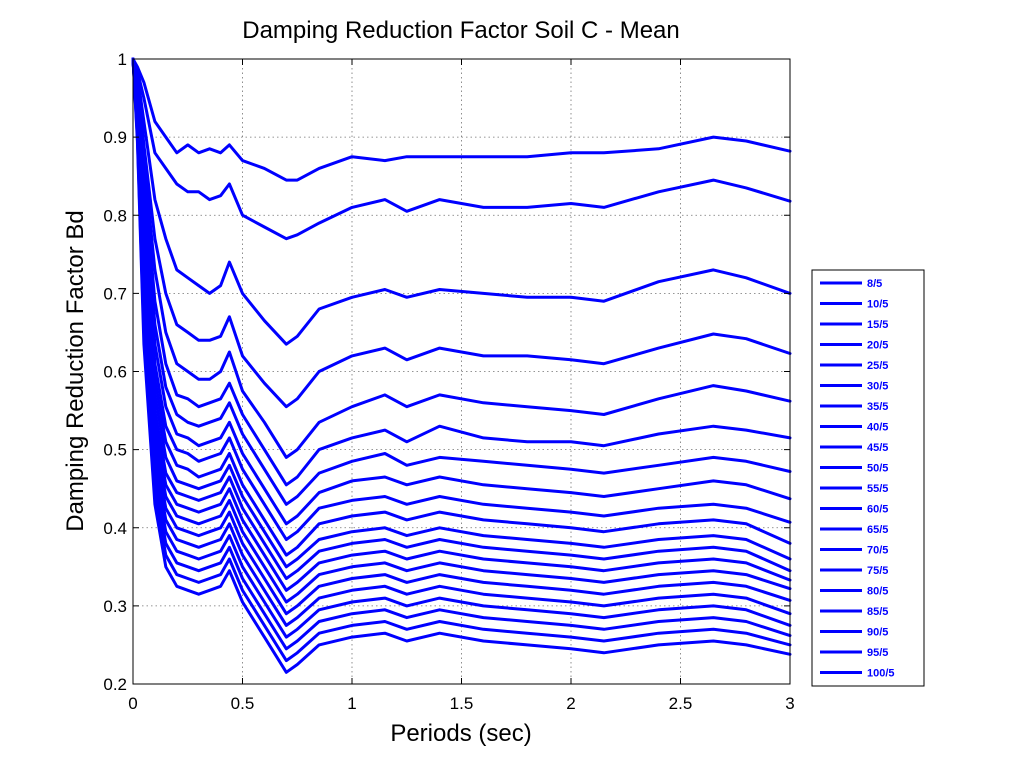  I want to click on legend-label: 15/5, so click(877, 325).